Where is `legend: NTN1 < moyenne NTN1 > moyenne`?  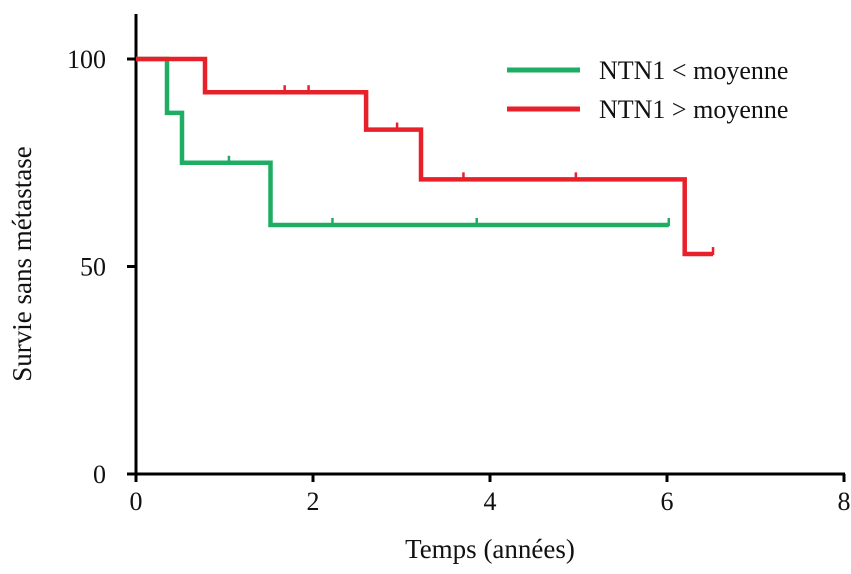 legend: NTN1 < moyenne NTN1 > moyenne is located at coordinates (647, 90).